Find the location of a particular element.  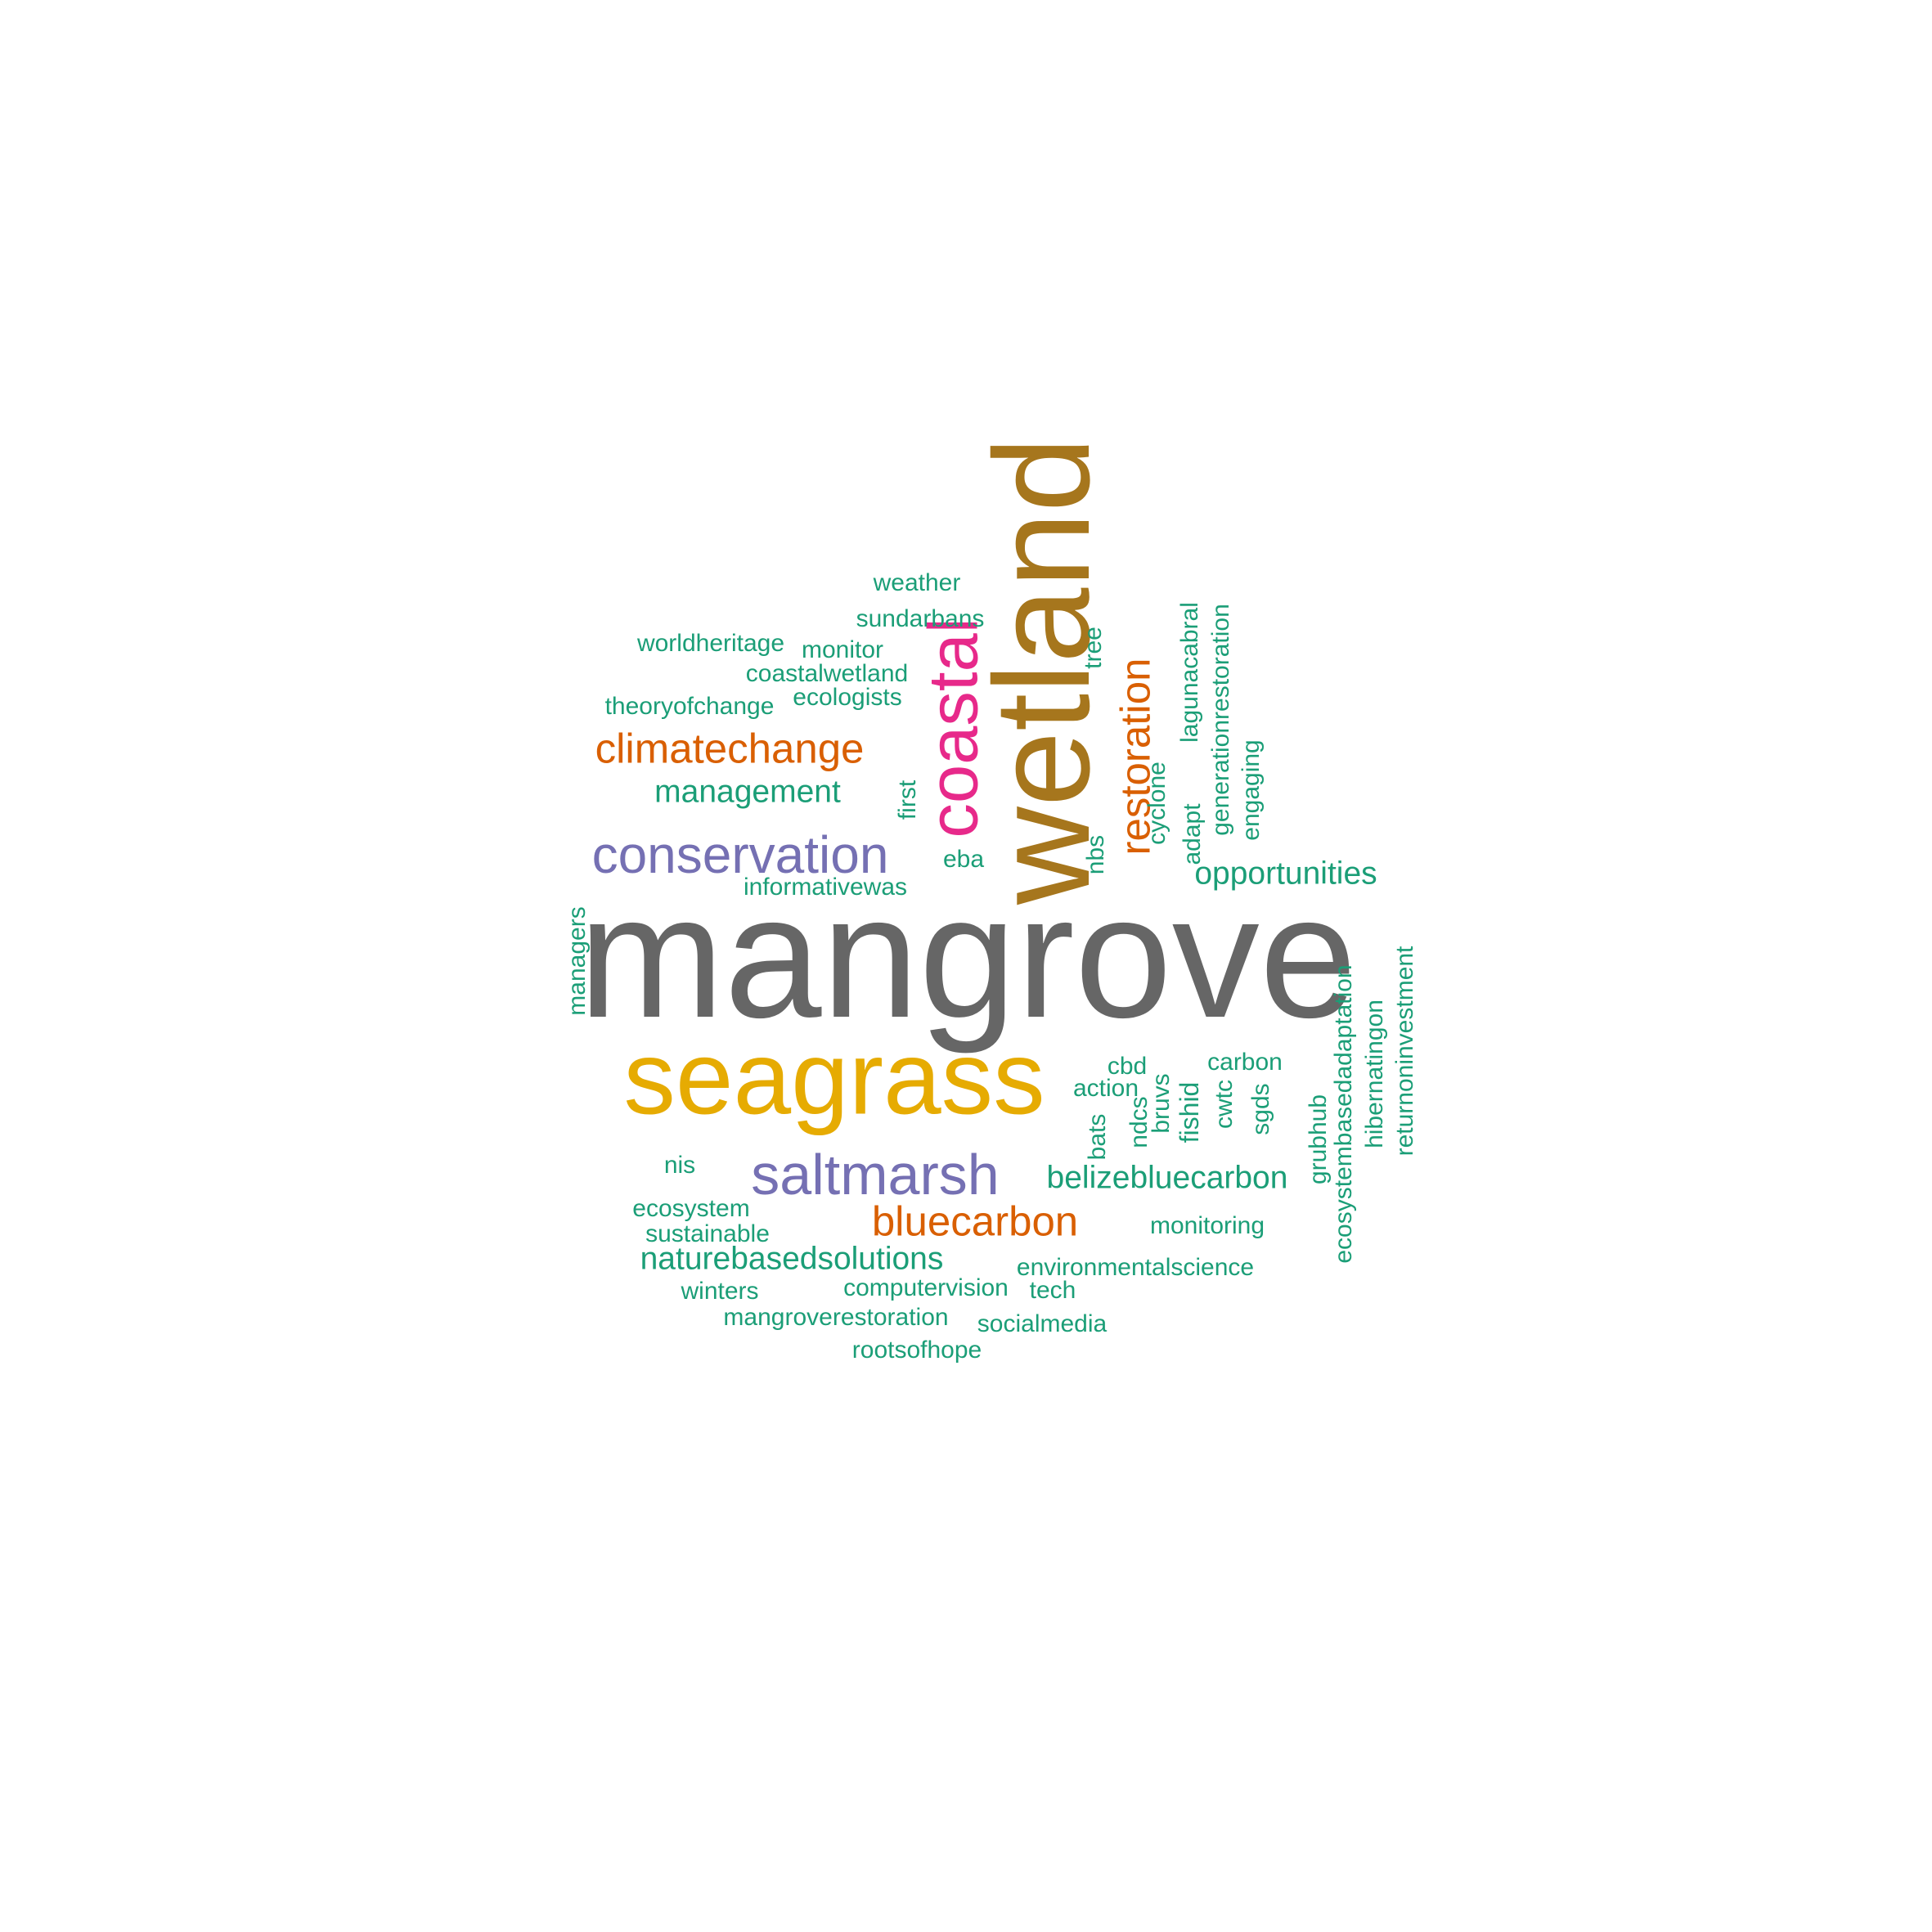

word-nbs: nbs is located at coordinates (1095, 855).